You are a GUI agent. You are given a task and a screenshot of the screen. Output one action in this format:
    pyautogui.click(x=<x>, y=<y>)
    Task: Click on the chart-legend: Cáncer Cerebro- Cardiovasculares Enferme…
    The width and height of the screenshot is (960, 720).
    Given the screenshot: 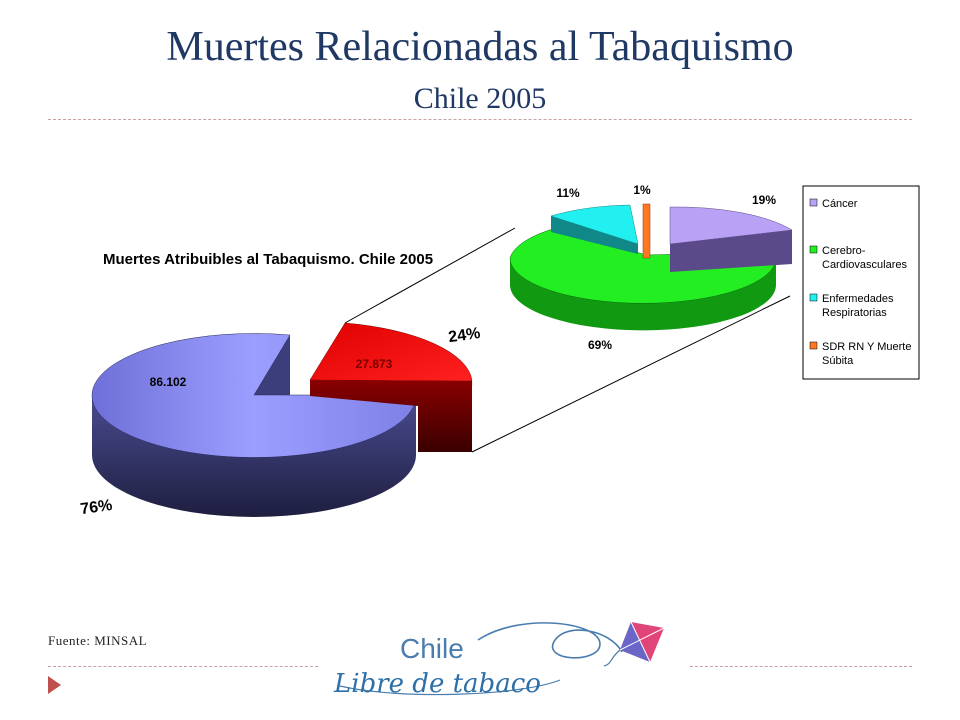 What is the action you would take?
    pyautogui.click(x=861, y=282)
    